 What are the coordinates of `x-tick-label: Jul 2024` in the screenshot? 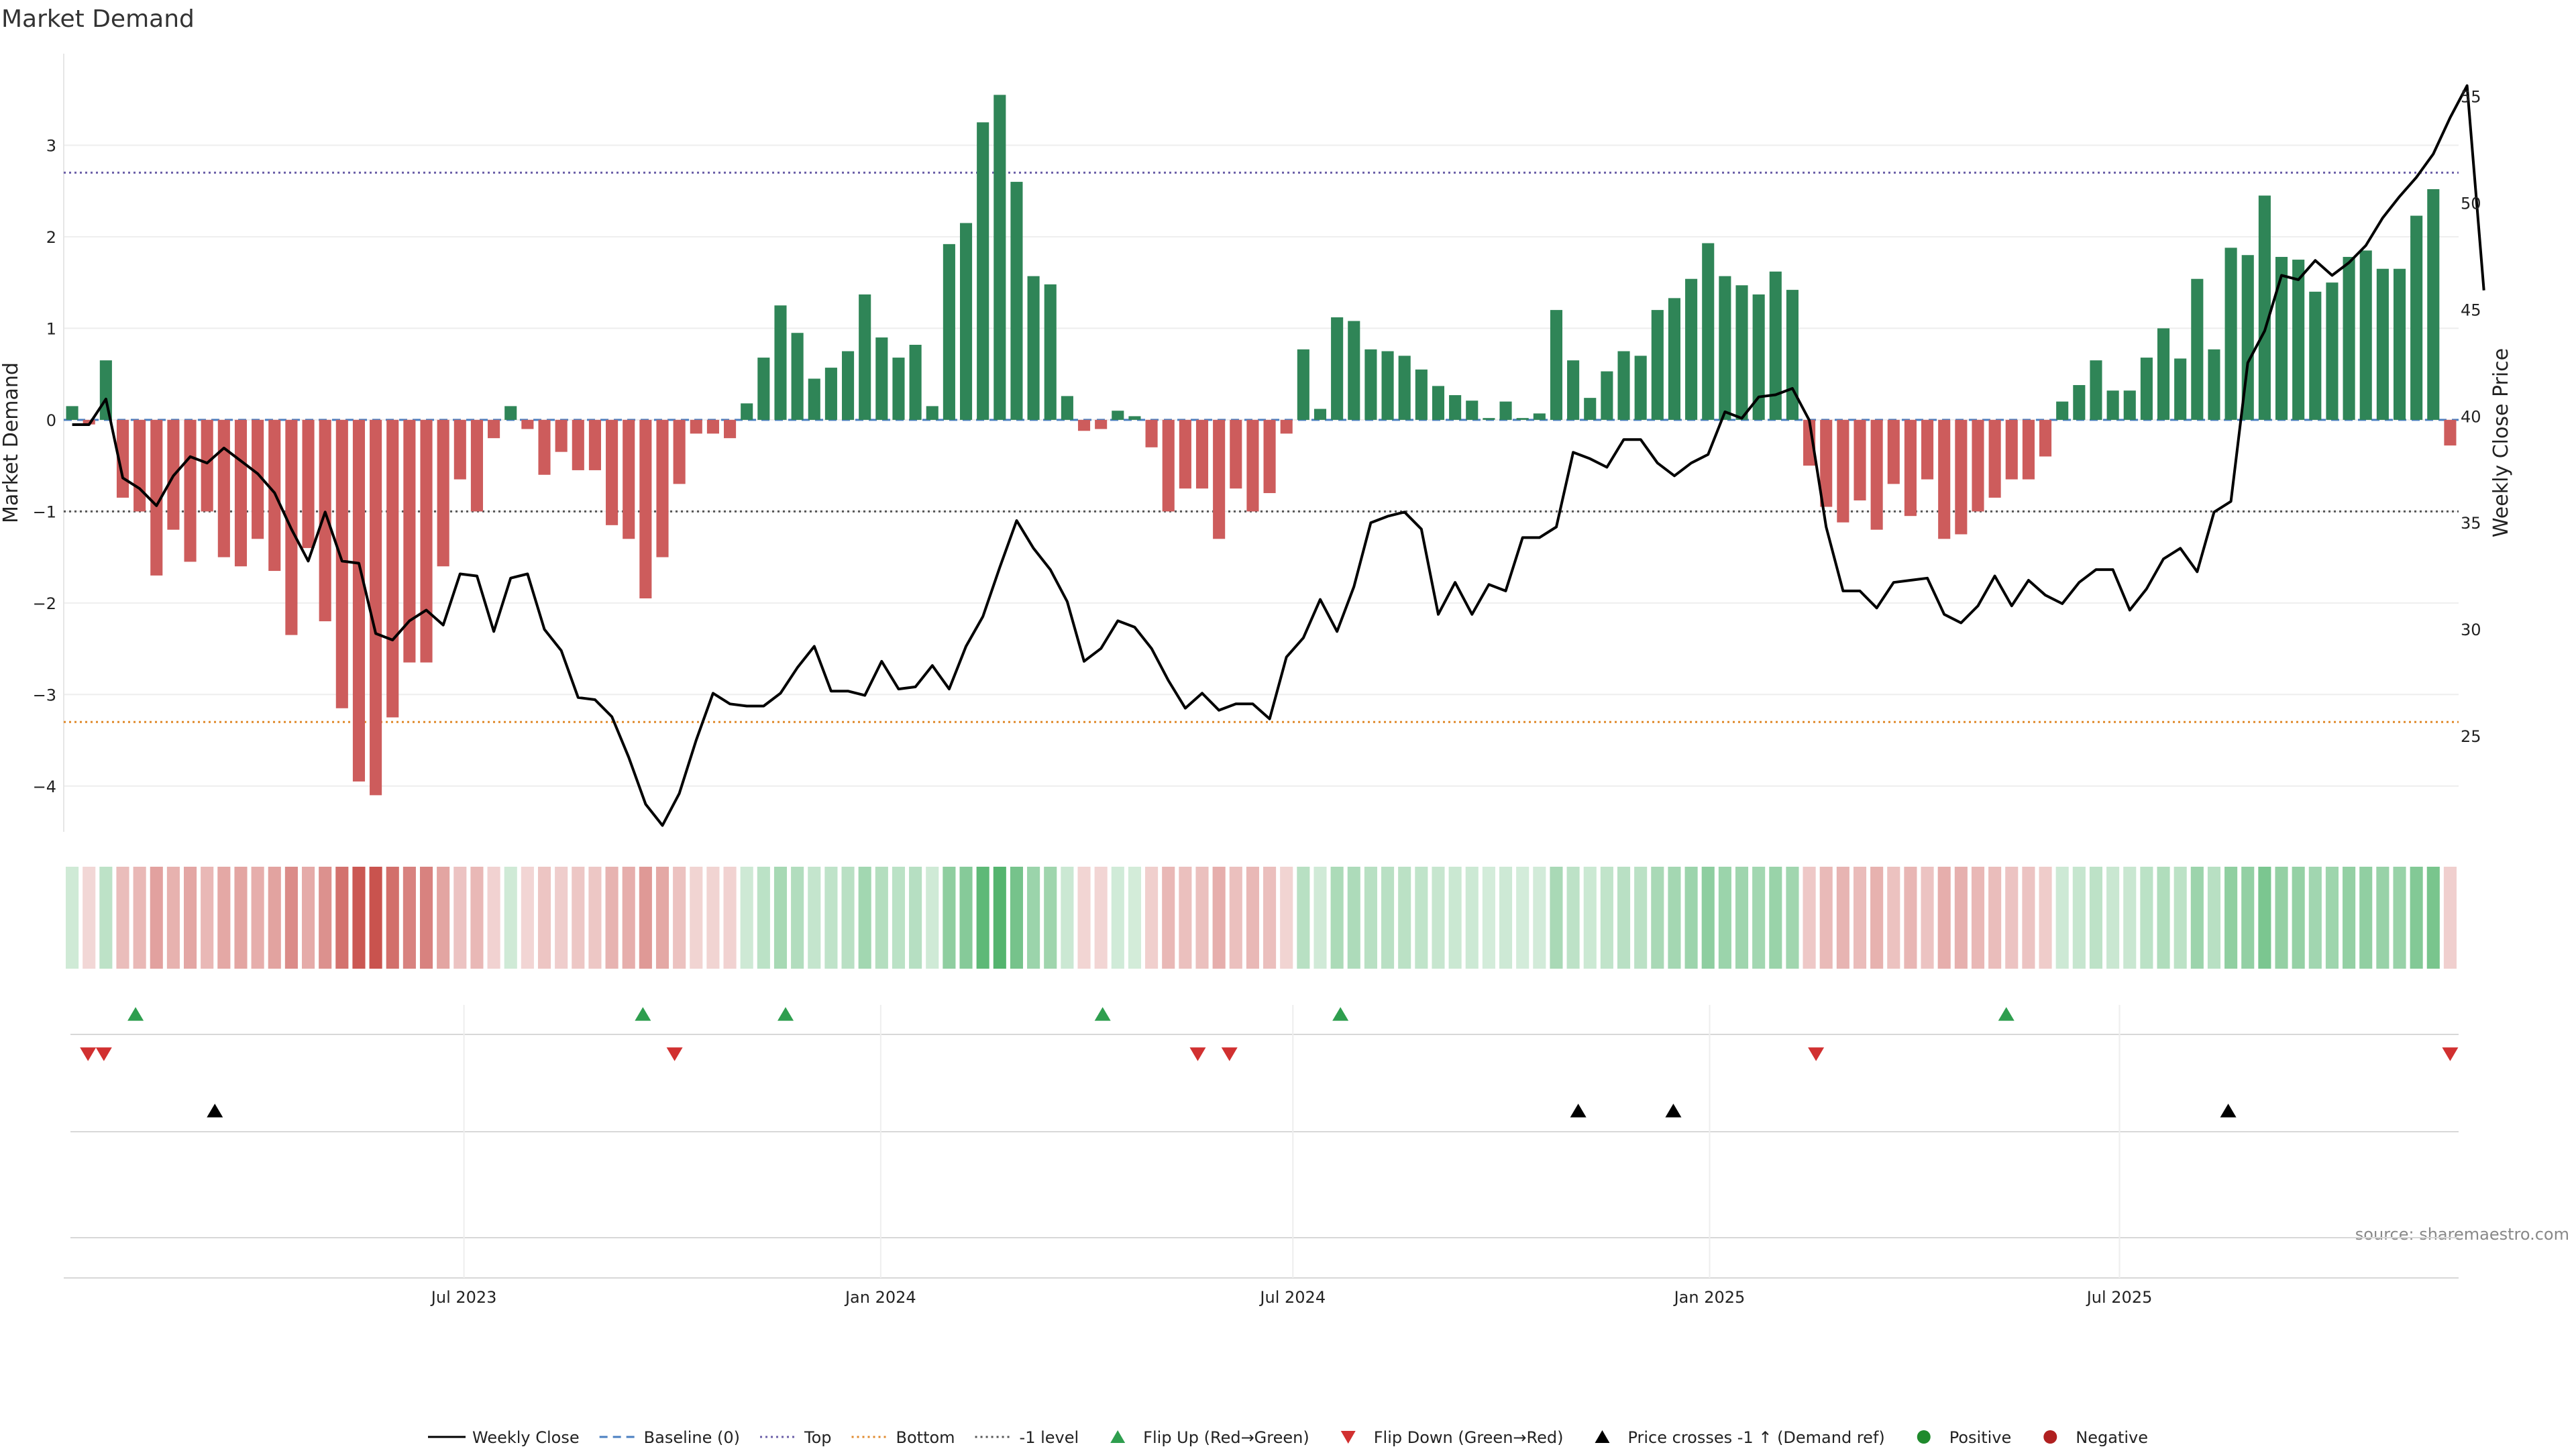 It's located at (1292, 1297).